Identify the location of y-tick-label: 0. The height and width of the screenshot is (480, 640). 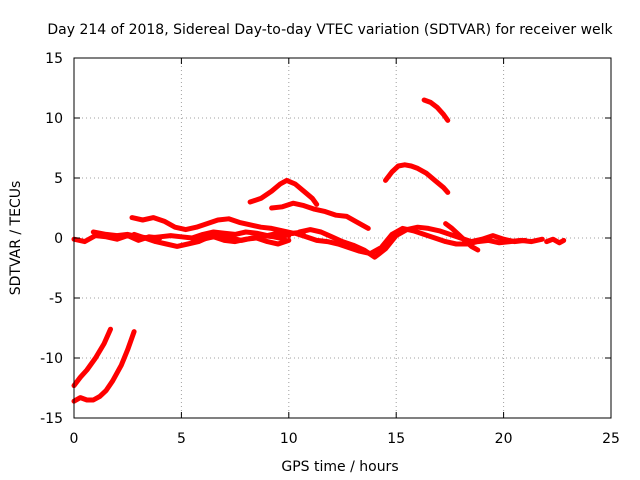
(58, 239).